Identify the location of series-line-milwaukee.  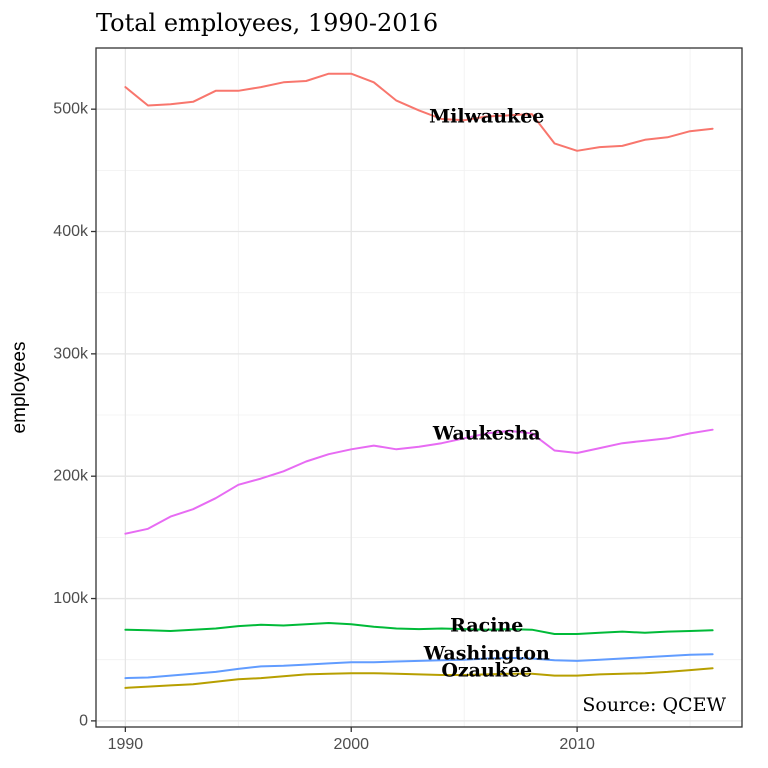
(419, 112).